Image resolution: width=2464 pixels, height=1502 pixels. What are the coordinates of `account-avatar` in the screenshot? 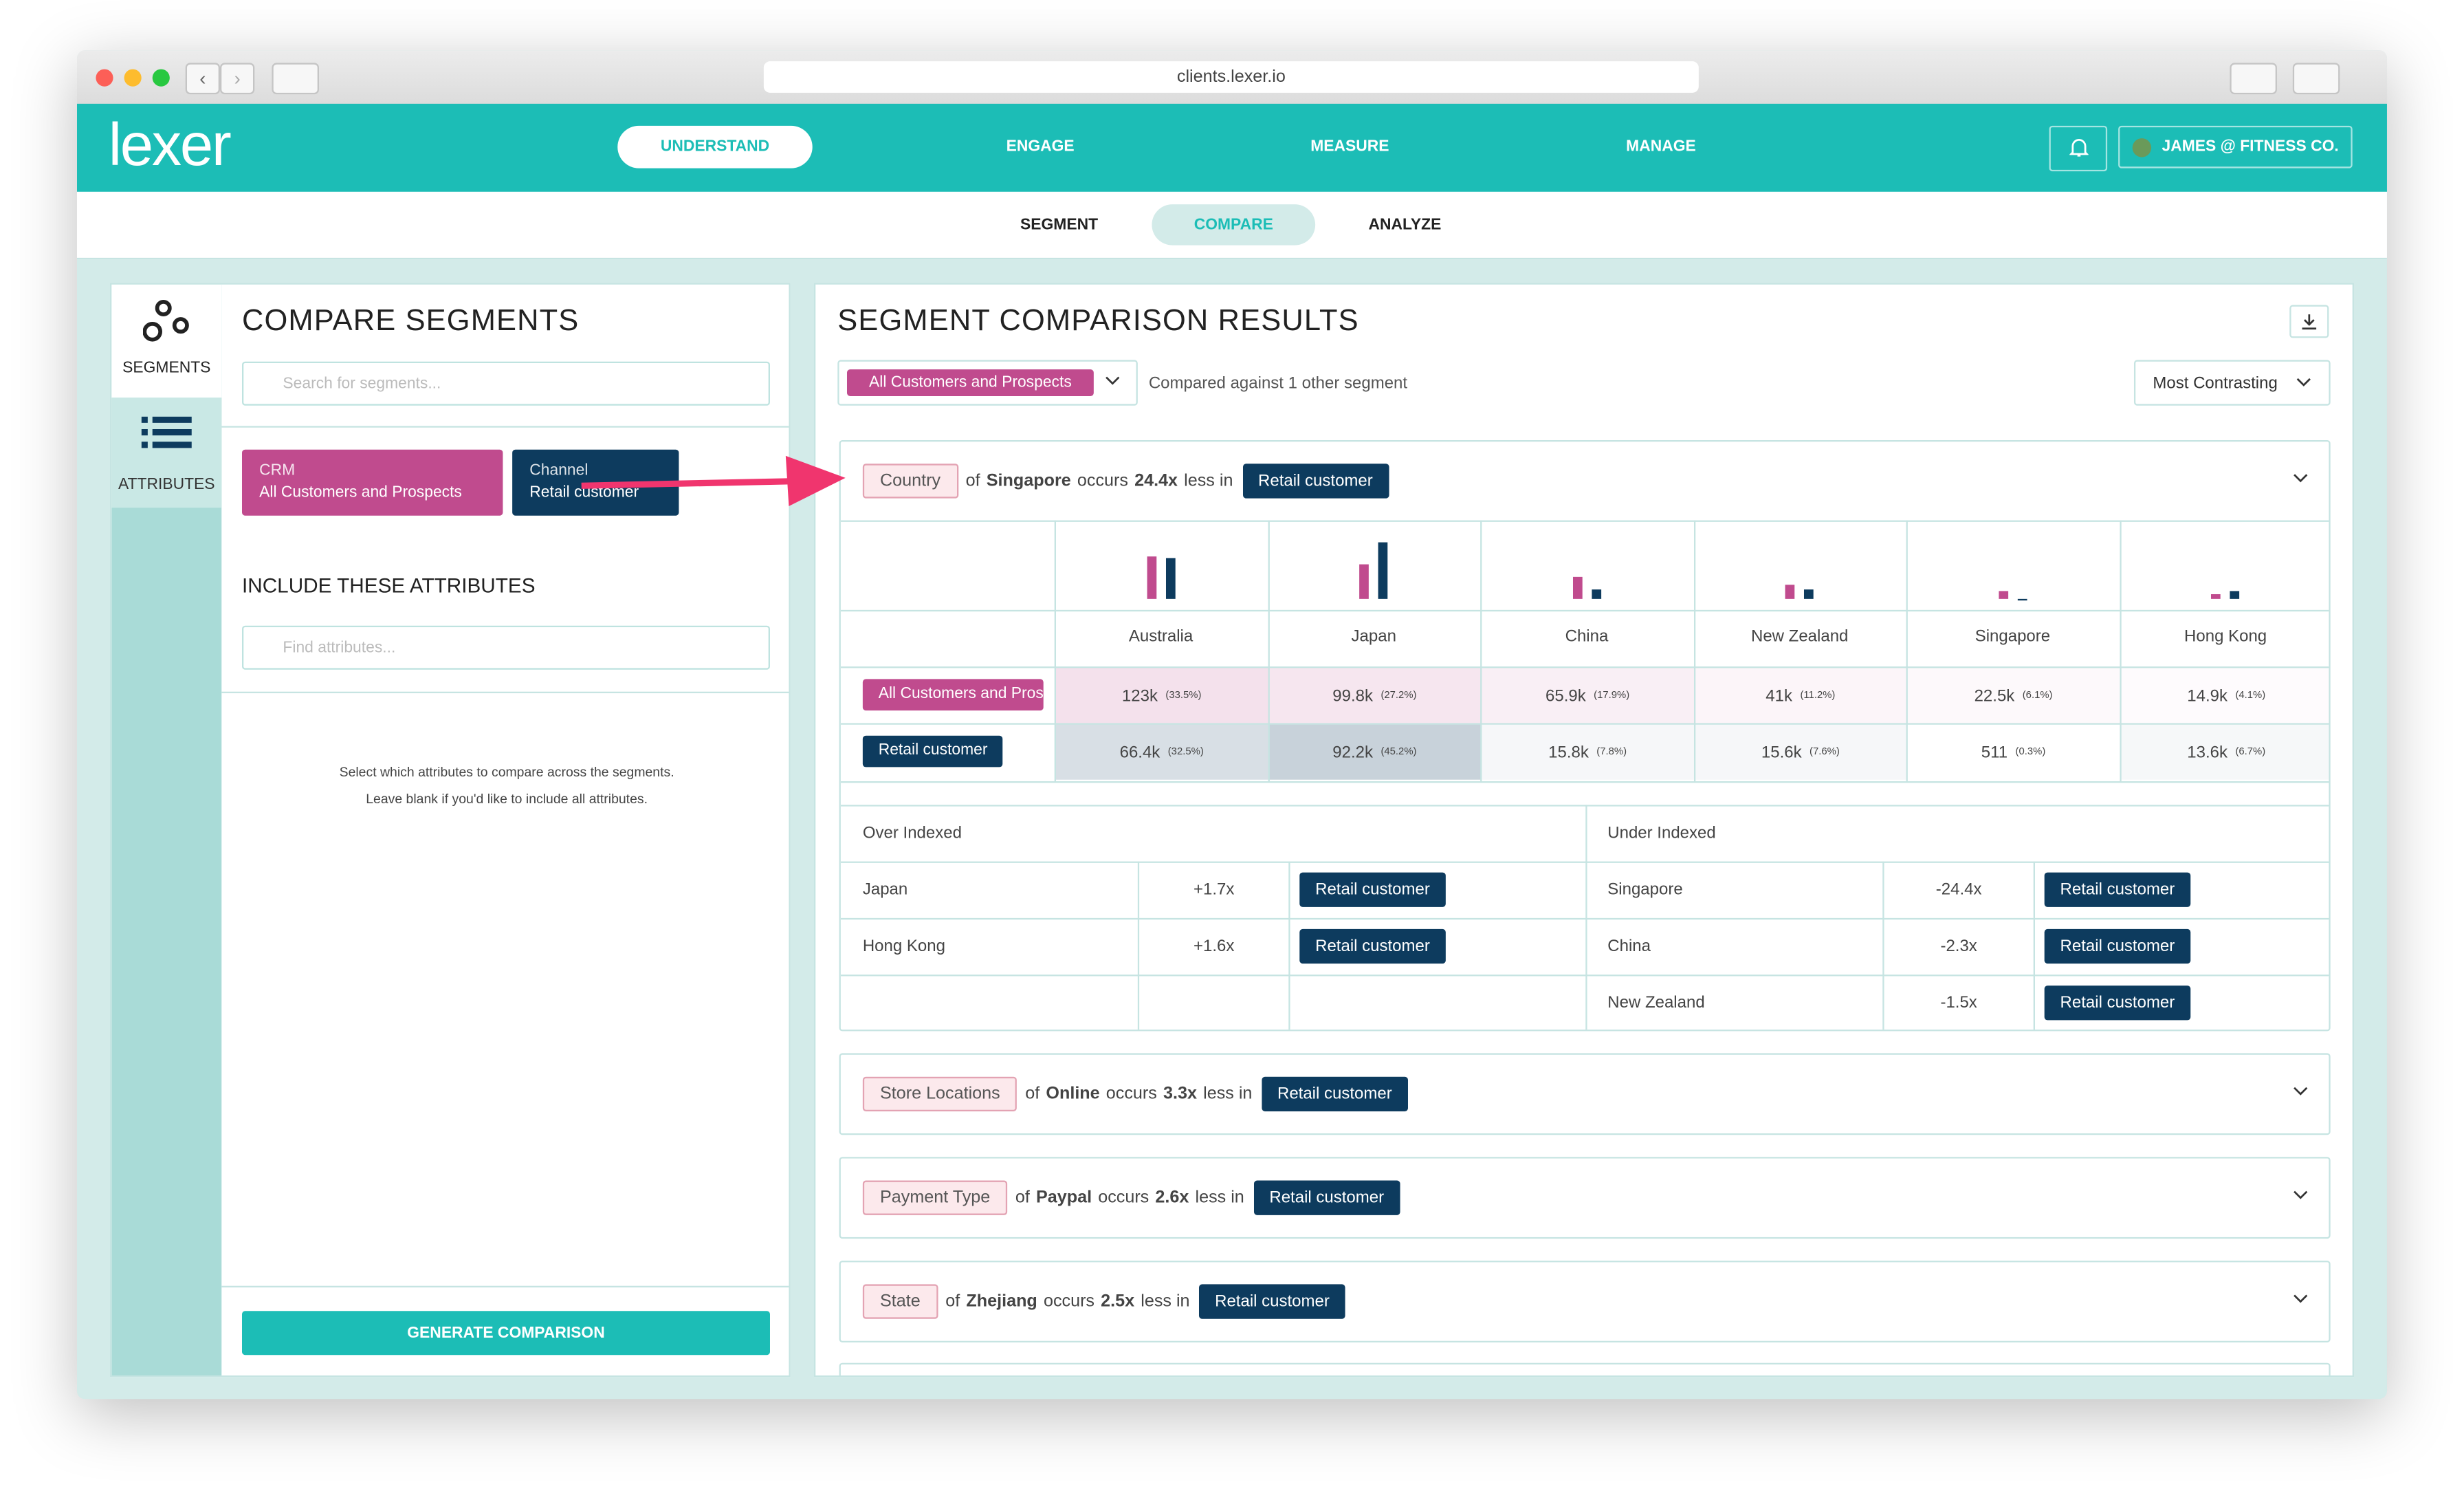 It's located at (2141, 147).